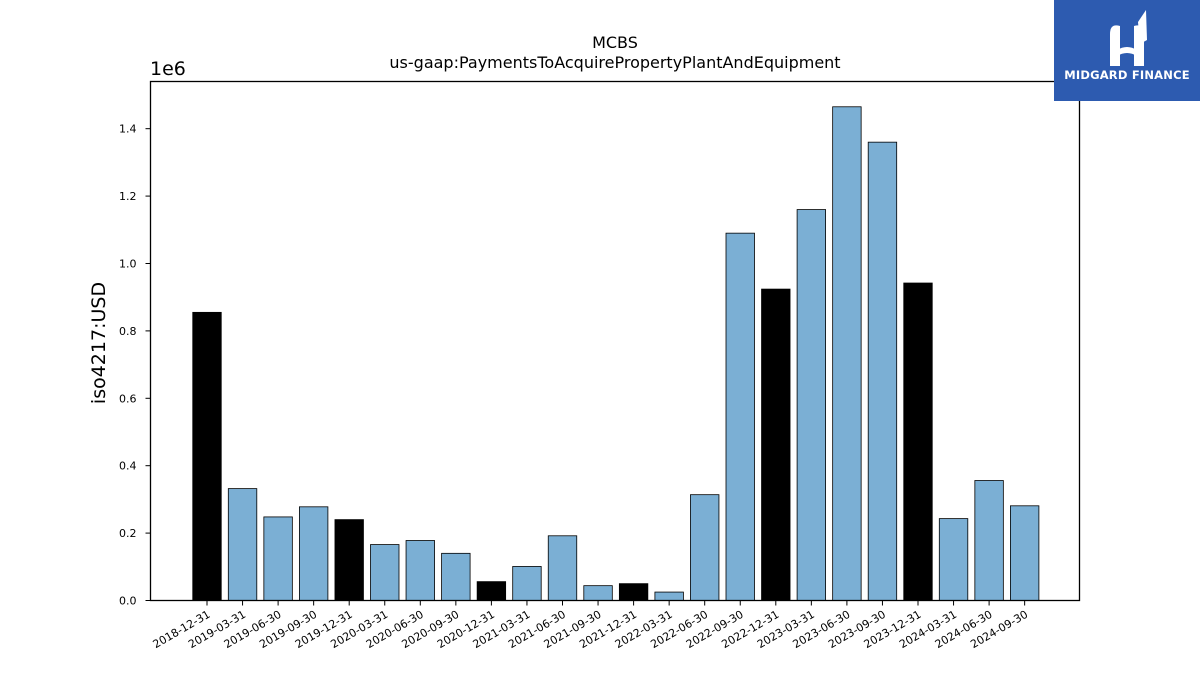 Image resolution: width=1200 pixels, height=675 pixels. What do you see at coordinates (168, 69) in the screenshot?
I see `y-offset-label: 1e6` at bounding box center [168, 69].